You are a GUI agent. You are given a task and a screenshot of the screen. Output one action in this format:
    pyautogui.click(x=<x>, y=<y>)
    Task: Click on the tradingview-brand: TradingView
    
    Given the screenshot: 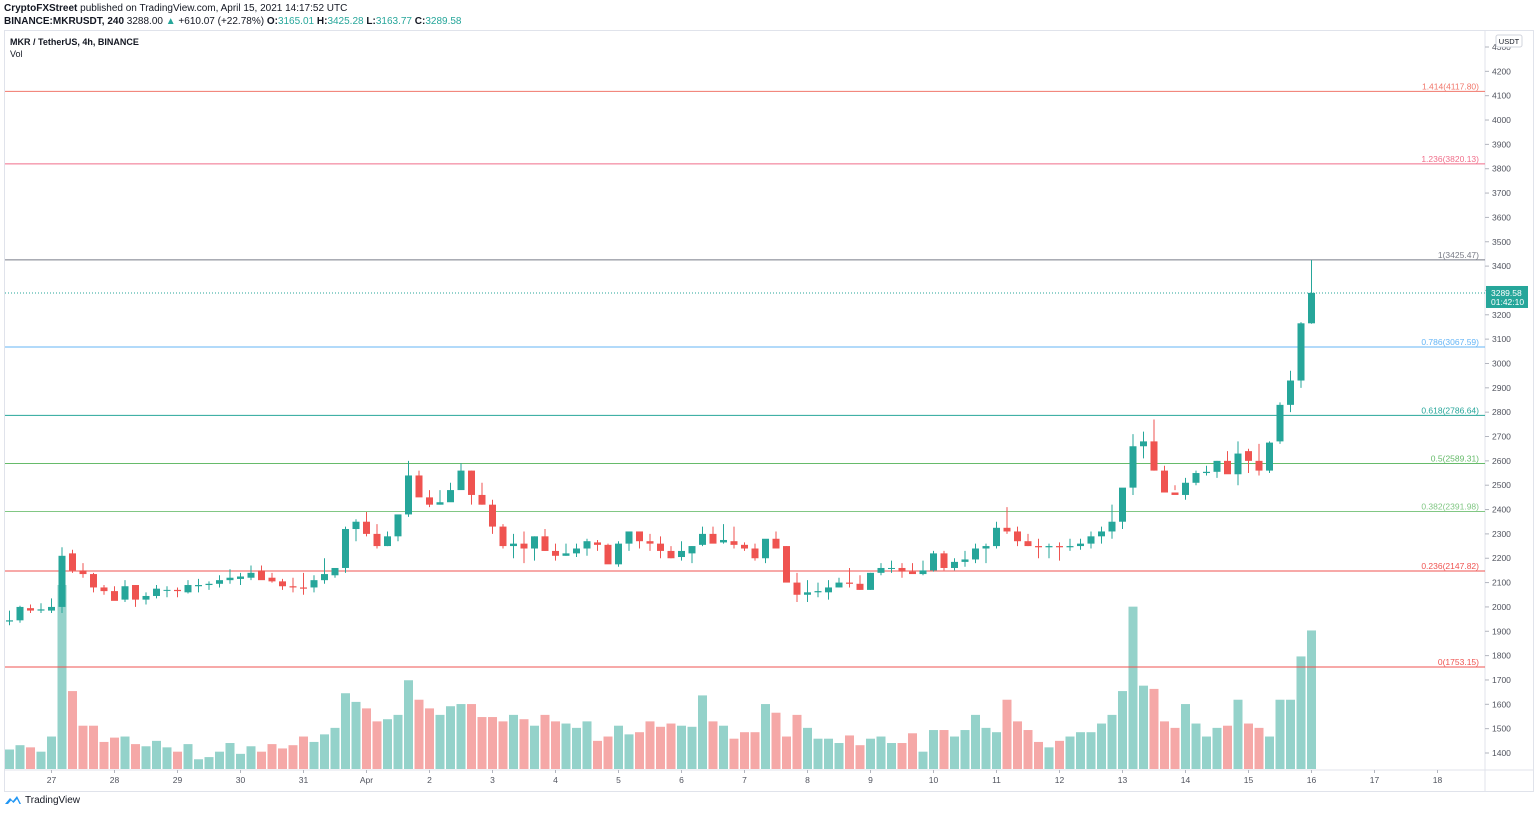 What is the action you would take?
    pyautogui.click(x=53, y=800)
    